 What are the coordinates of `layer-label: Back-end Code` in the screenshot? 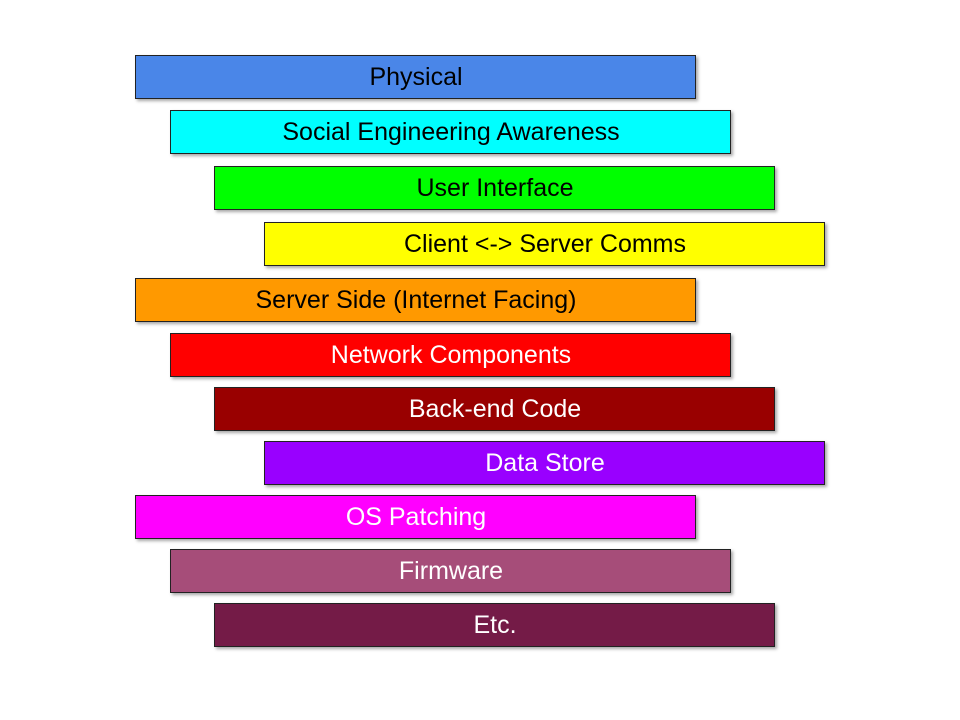 It's located at (495, 409).